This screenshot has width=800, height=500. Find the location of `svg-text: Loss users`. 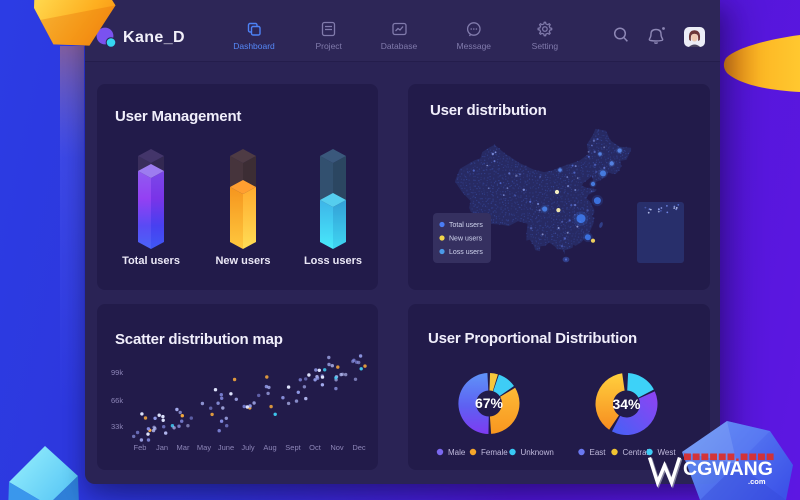

svg-text: Loss users is located at coordinates (466, 252).